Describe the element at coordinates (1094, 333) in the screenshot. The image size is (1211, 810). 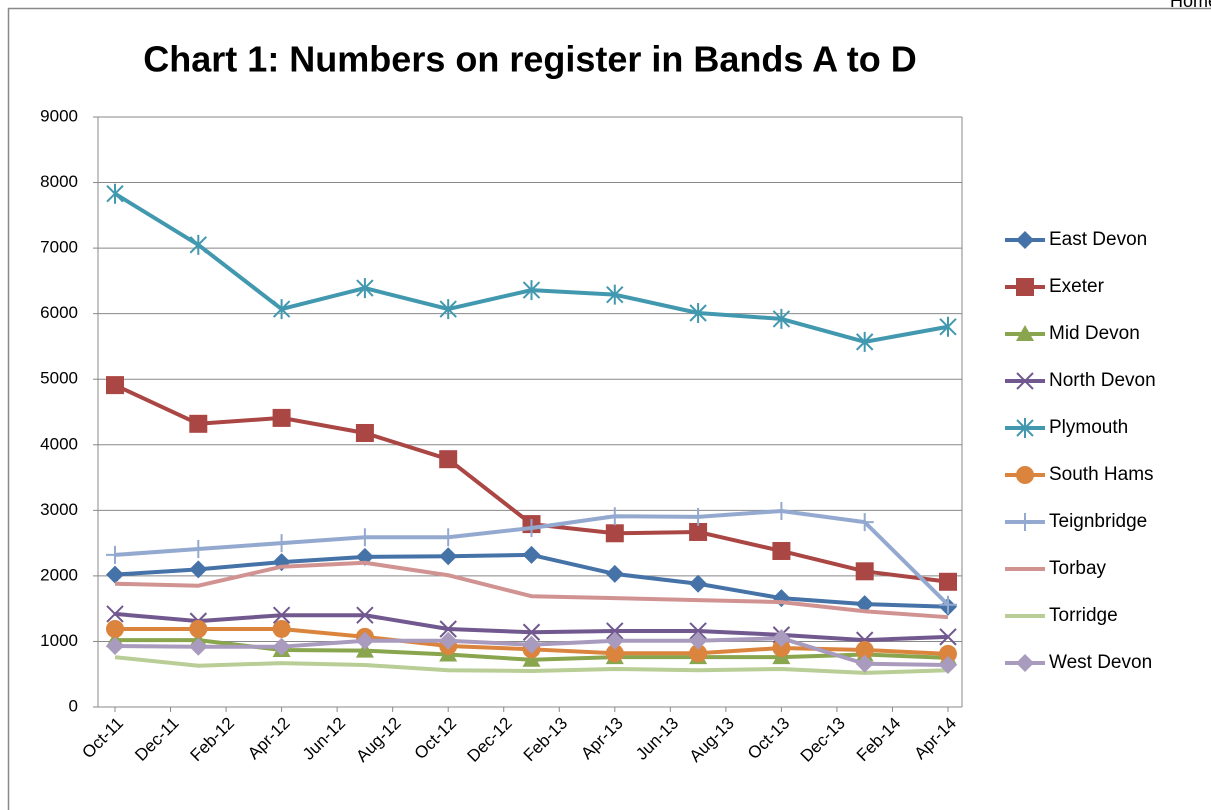
I see `legend-label: Mid Devon` at that location.